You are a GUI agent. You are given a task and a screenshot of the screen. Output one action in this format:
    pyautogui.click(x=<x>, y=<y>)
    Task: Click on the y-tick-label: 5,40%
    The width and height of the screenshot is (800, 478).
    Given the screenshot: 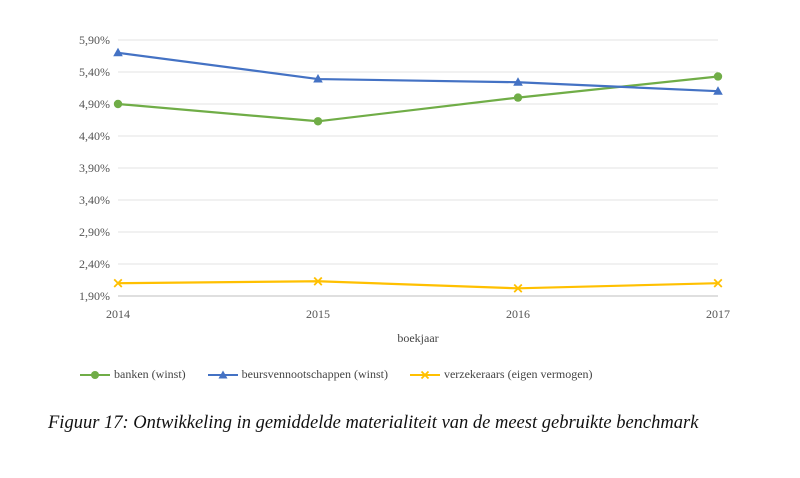 What is the action you would take?
    pyautogui.click(x=94, y=72)
    